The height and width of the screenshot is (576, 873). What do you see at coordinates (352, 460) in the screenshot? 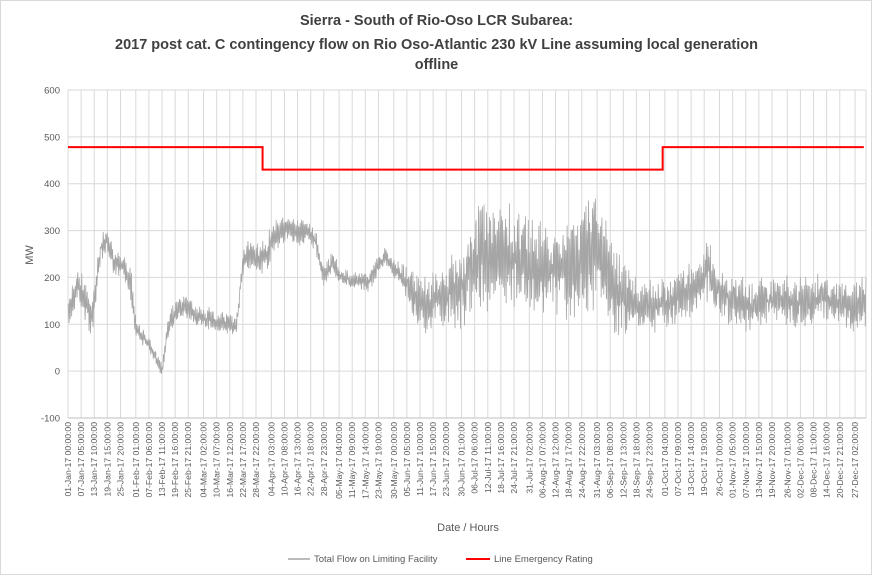
I see `x-tick-label: 11-May-17 09:00:00` at bounding box center [352, 460].